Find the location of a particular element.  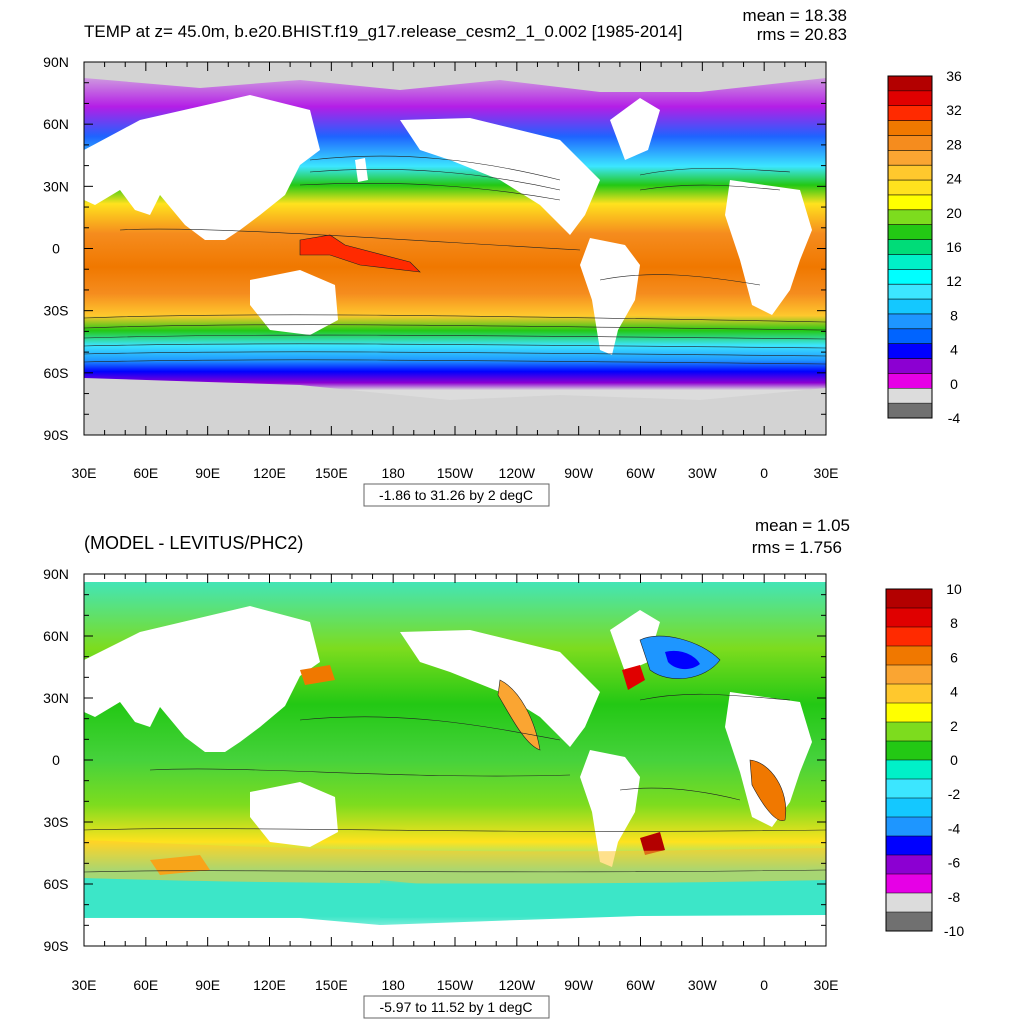

colorbar-label: 28 is located at coordinates (954, 144).